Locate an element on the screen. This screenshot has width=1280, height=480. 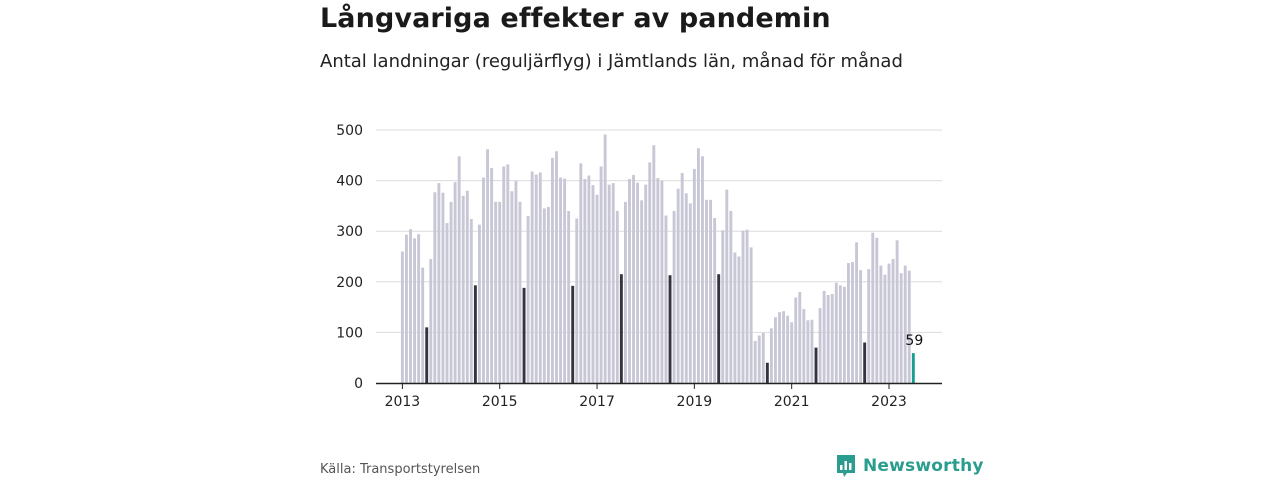
x-tick-label: 2021 is located at coordinates (792, 402).